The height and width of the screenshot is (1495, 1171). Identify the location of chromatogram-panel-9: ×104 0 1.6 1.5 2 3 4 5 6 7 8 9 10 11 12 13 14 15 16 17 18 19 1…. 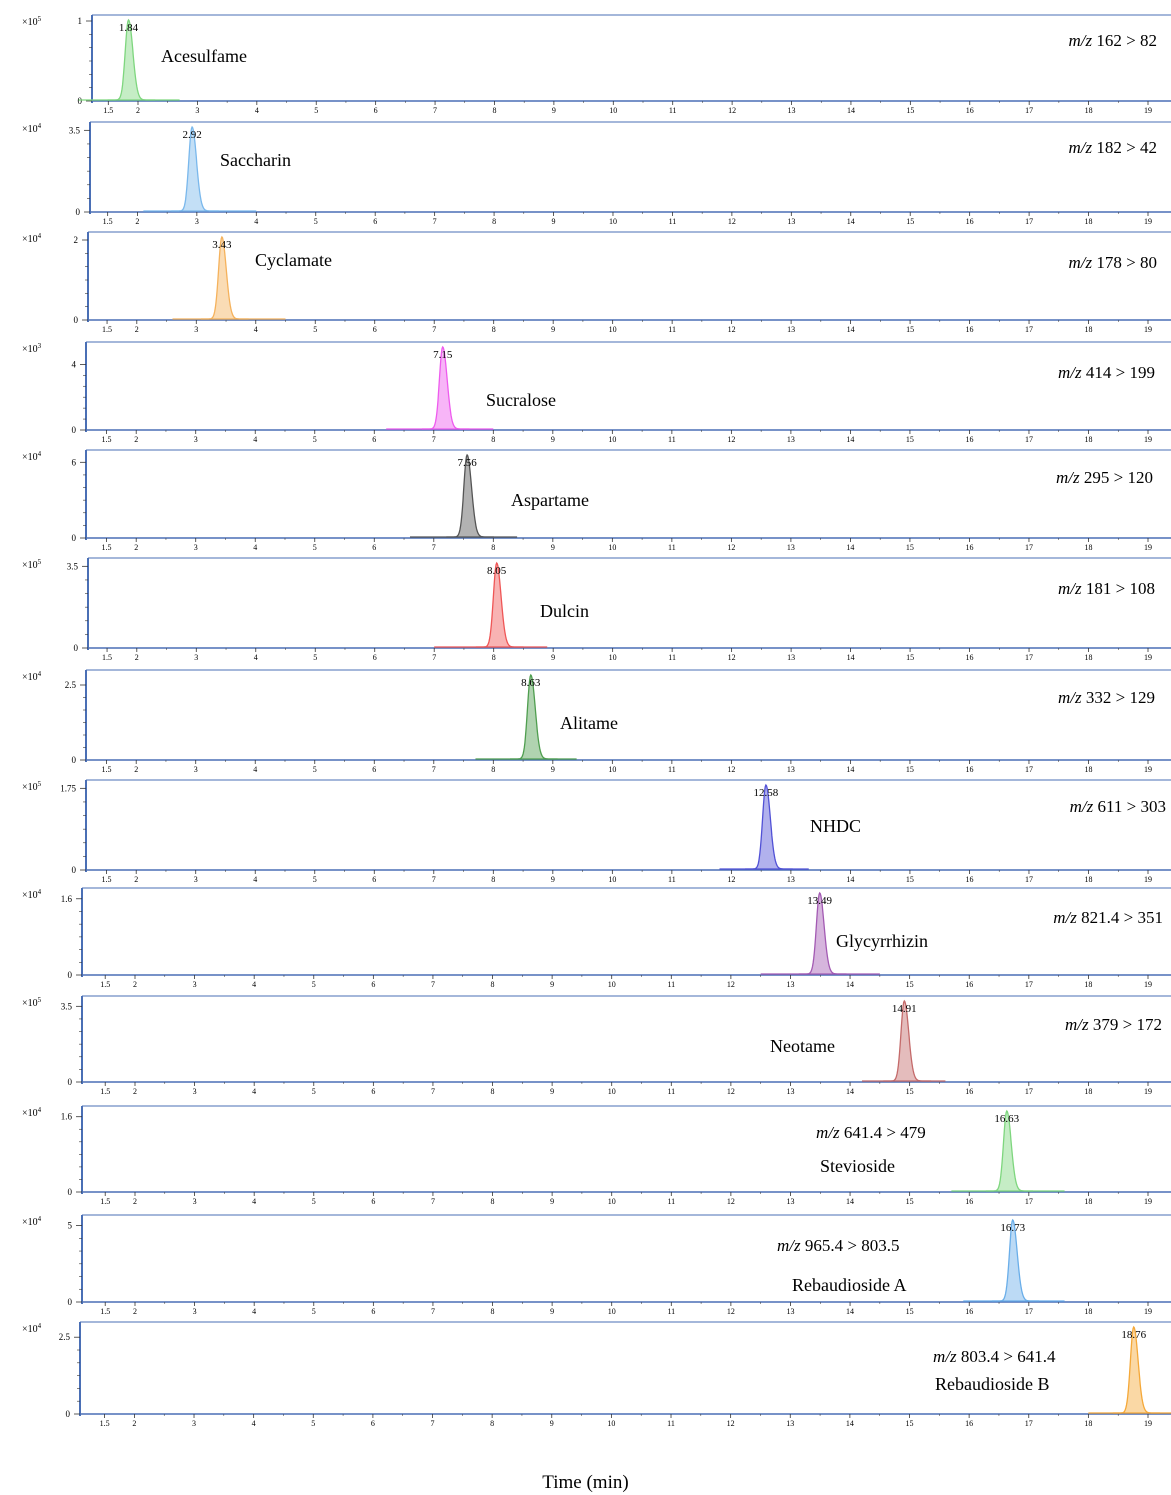
(596, 938).